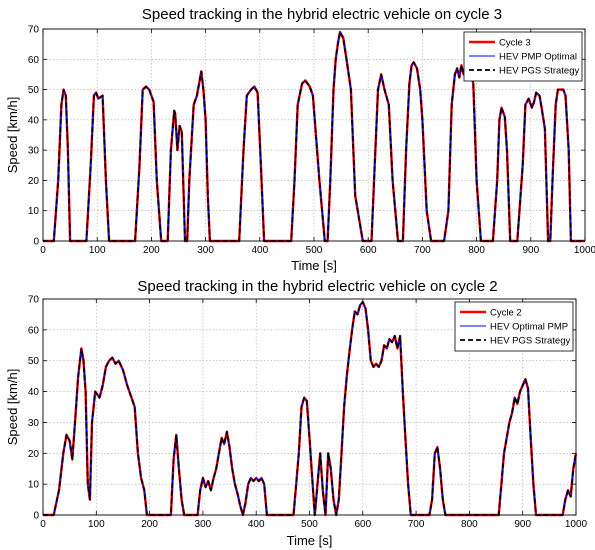  I want to click on legend-label-2: HEV PMP Optimal, so click(538, 57).